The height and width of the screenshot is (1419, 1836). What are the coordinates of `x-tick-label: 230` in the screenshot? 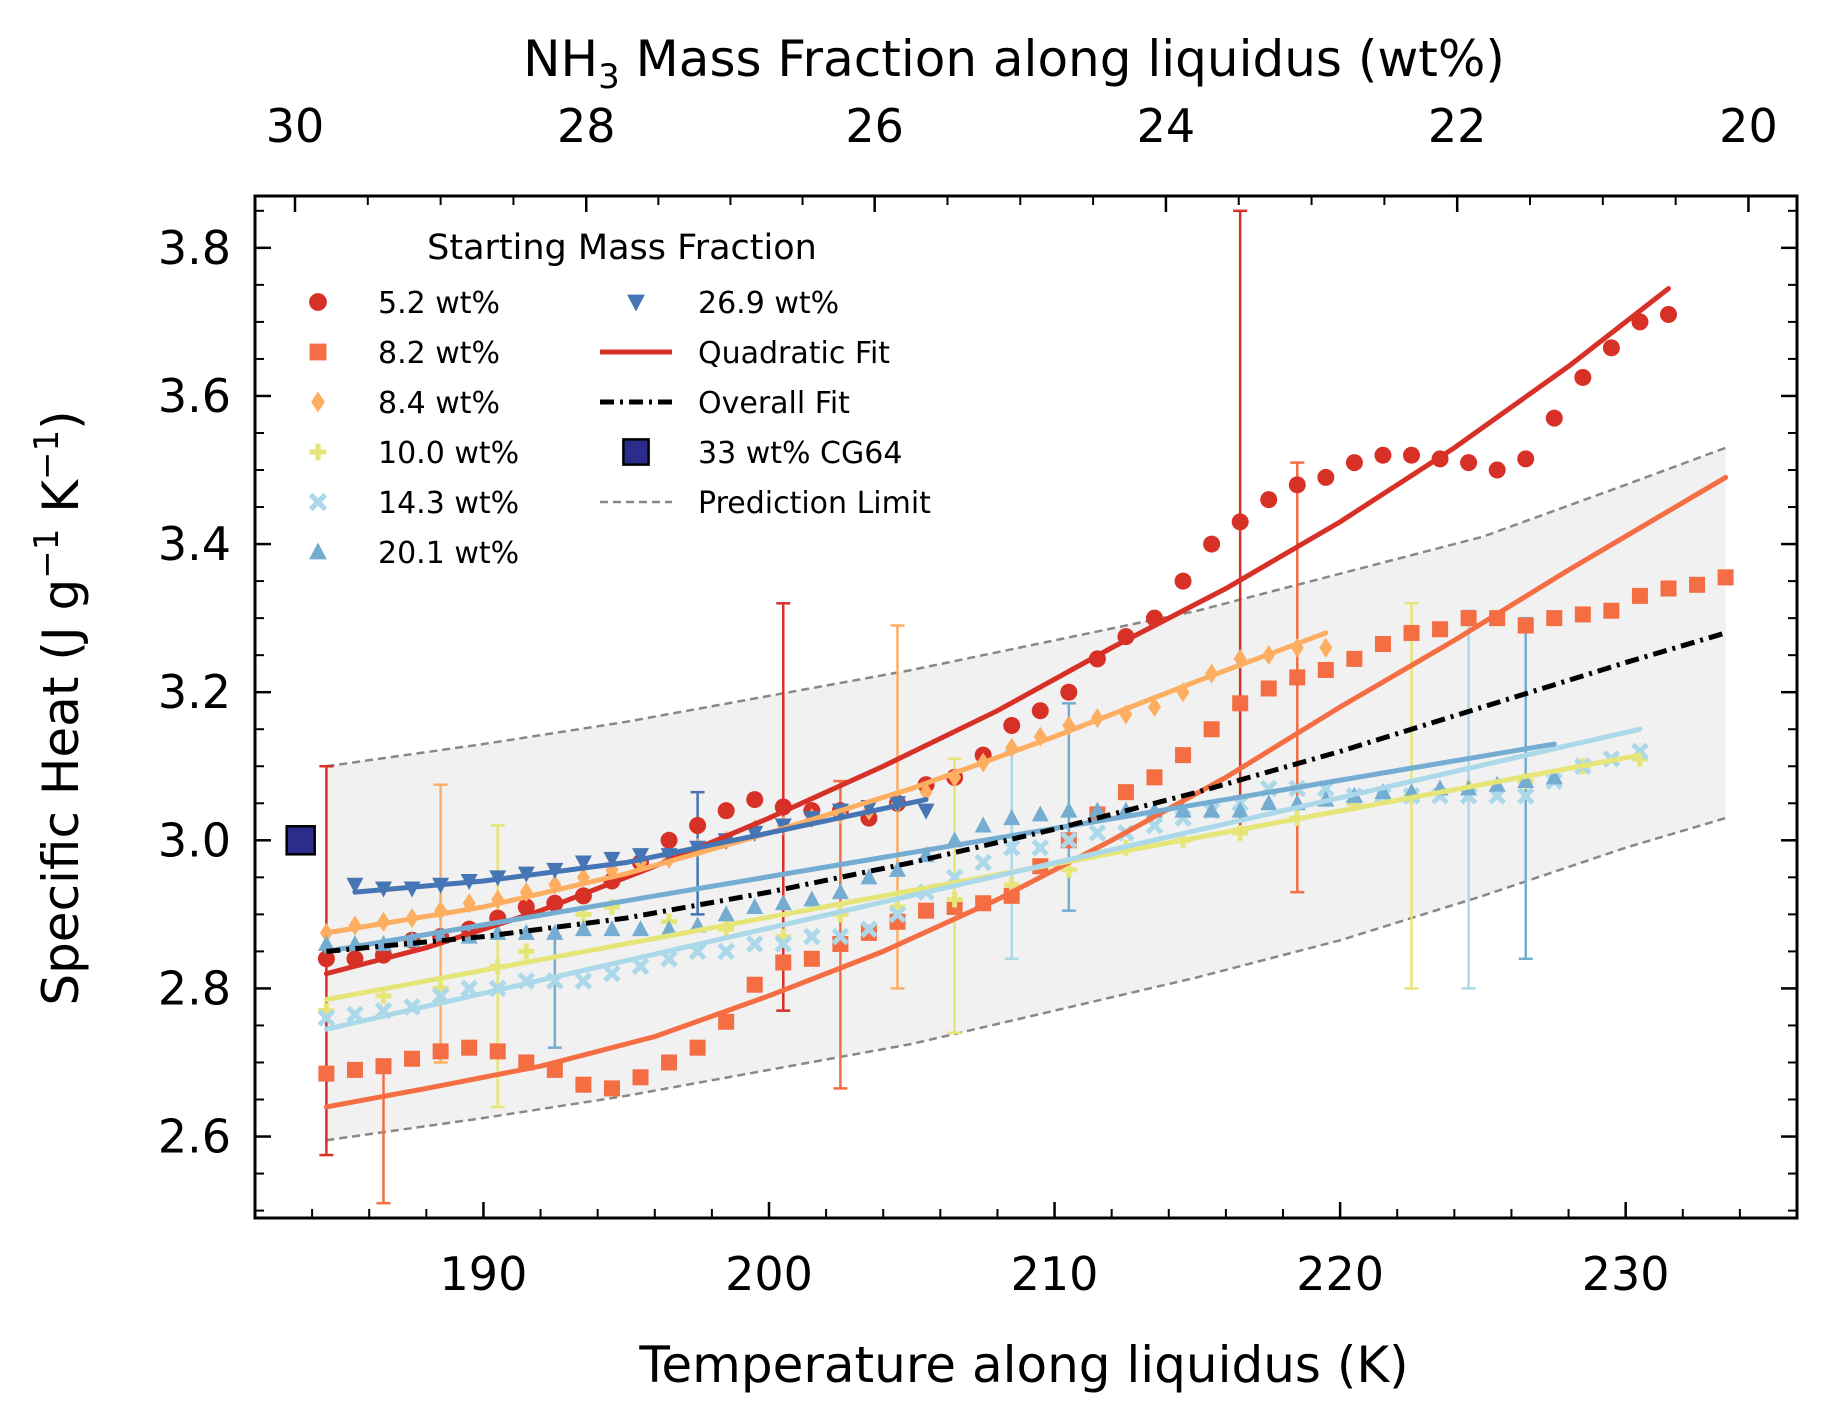 It's located at (1626, 1274).